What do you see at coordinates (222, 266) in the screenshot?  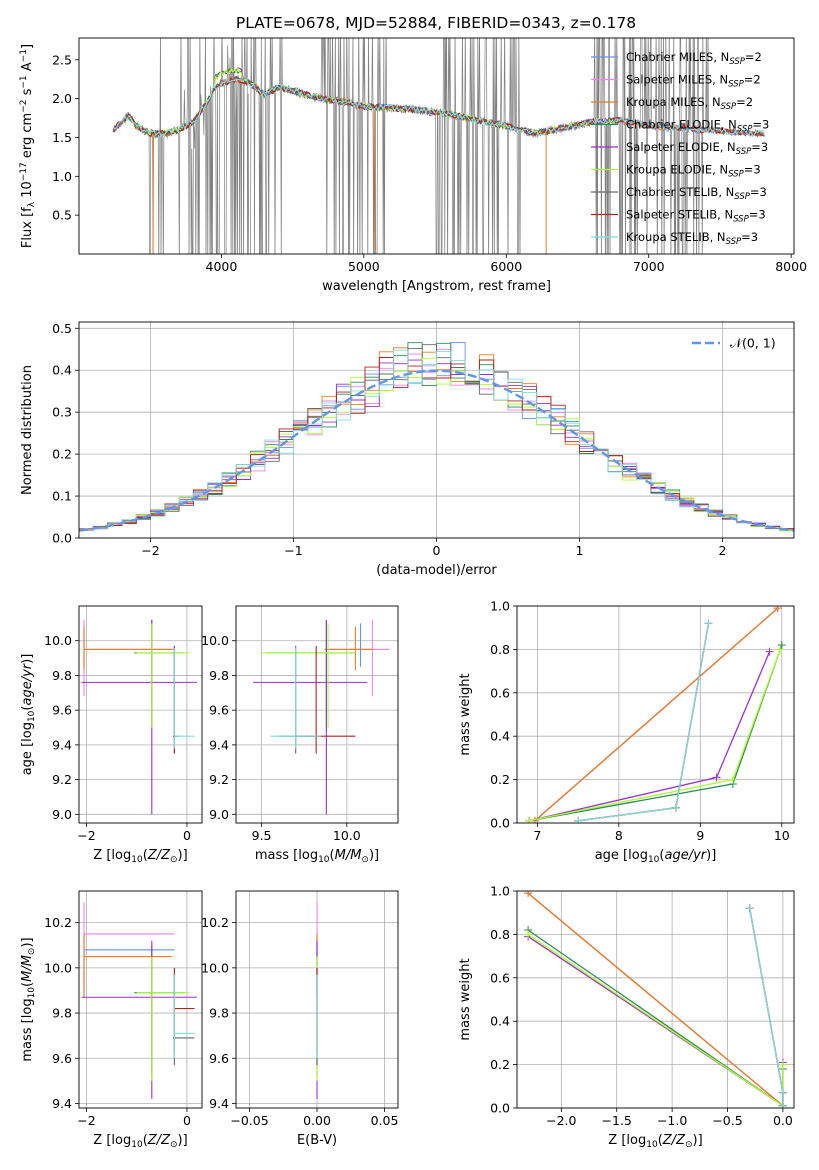 I see `x-tick-label: 4000` at bounding box center [222, 266].